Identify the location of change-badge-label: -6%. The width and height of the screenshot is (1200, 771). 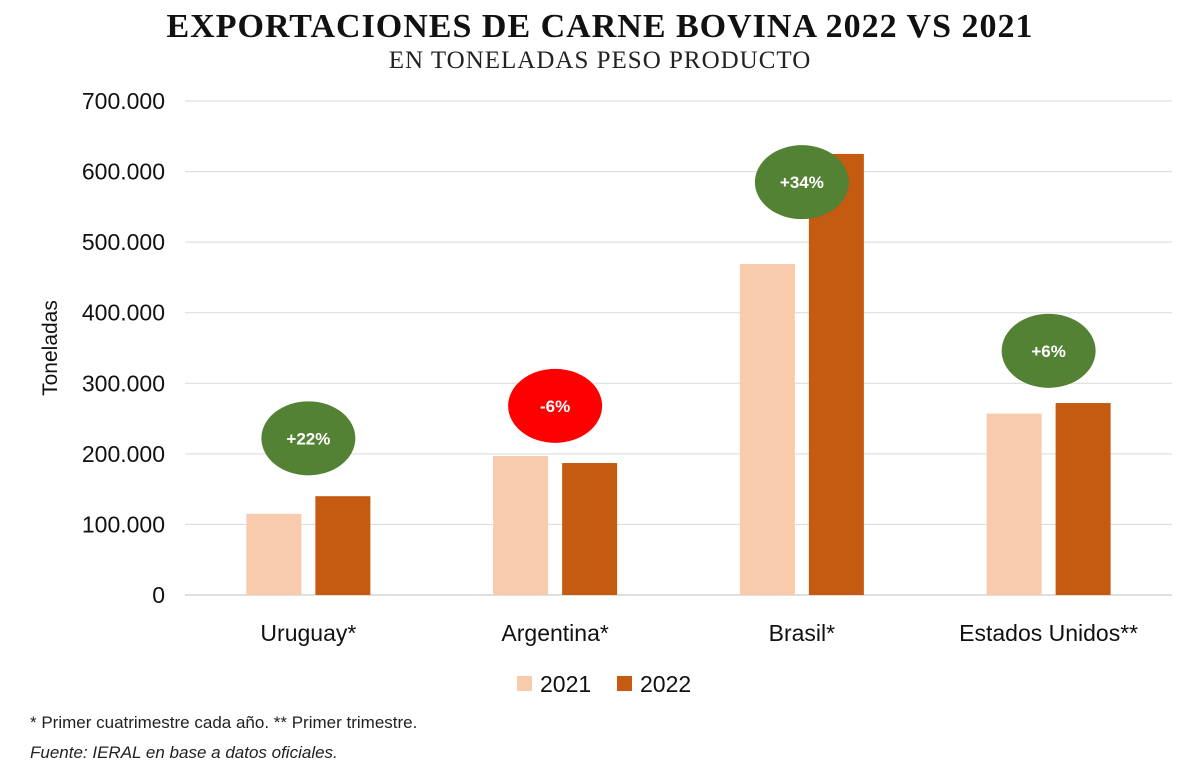
(555, 406).